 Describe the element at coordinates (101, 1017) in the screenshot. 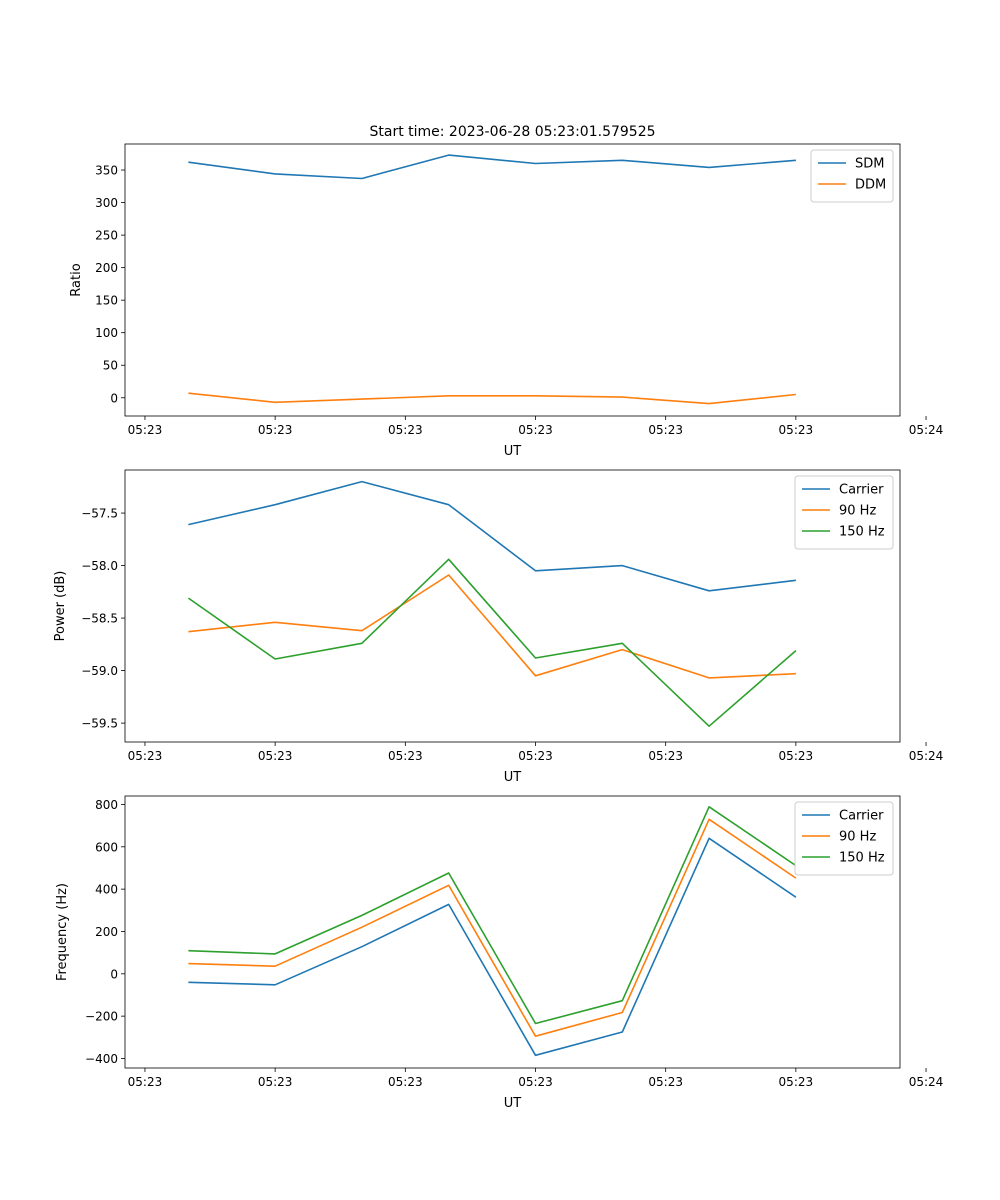

I see `y-tick-label: −200` at that location.